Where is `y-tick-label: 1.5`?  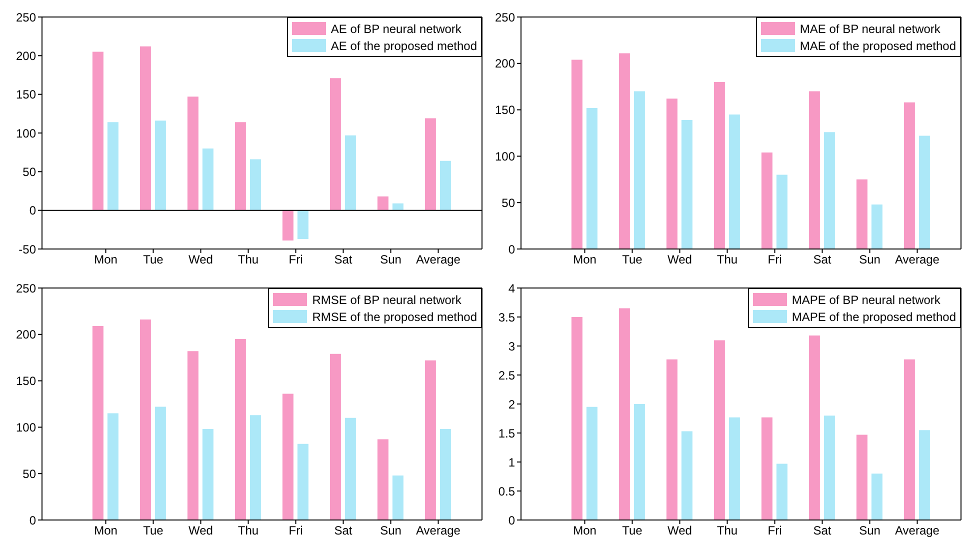
y-tick-label: 1.5 is located at coordinates (507, 433).